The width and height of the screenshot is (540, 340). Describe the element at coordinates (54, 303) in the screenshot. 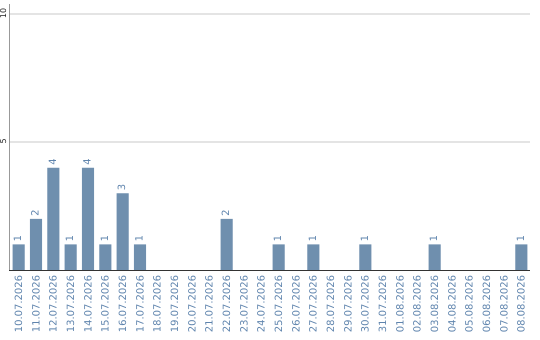

I see `x-tick-label: 12.07.2026` at that location.